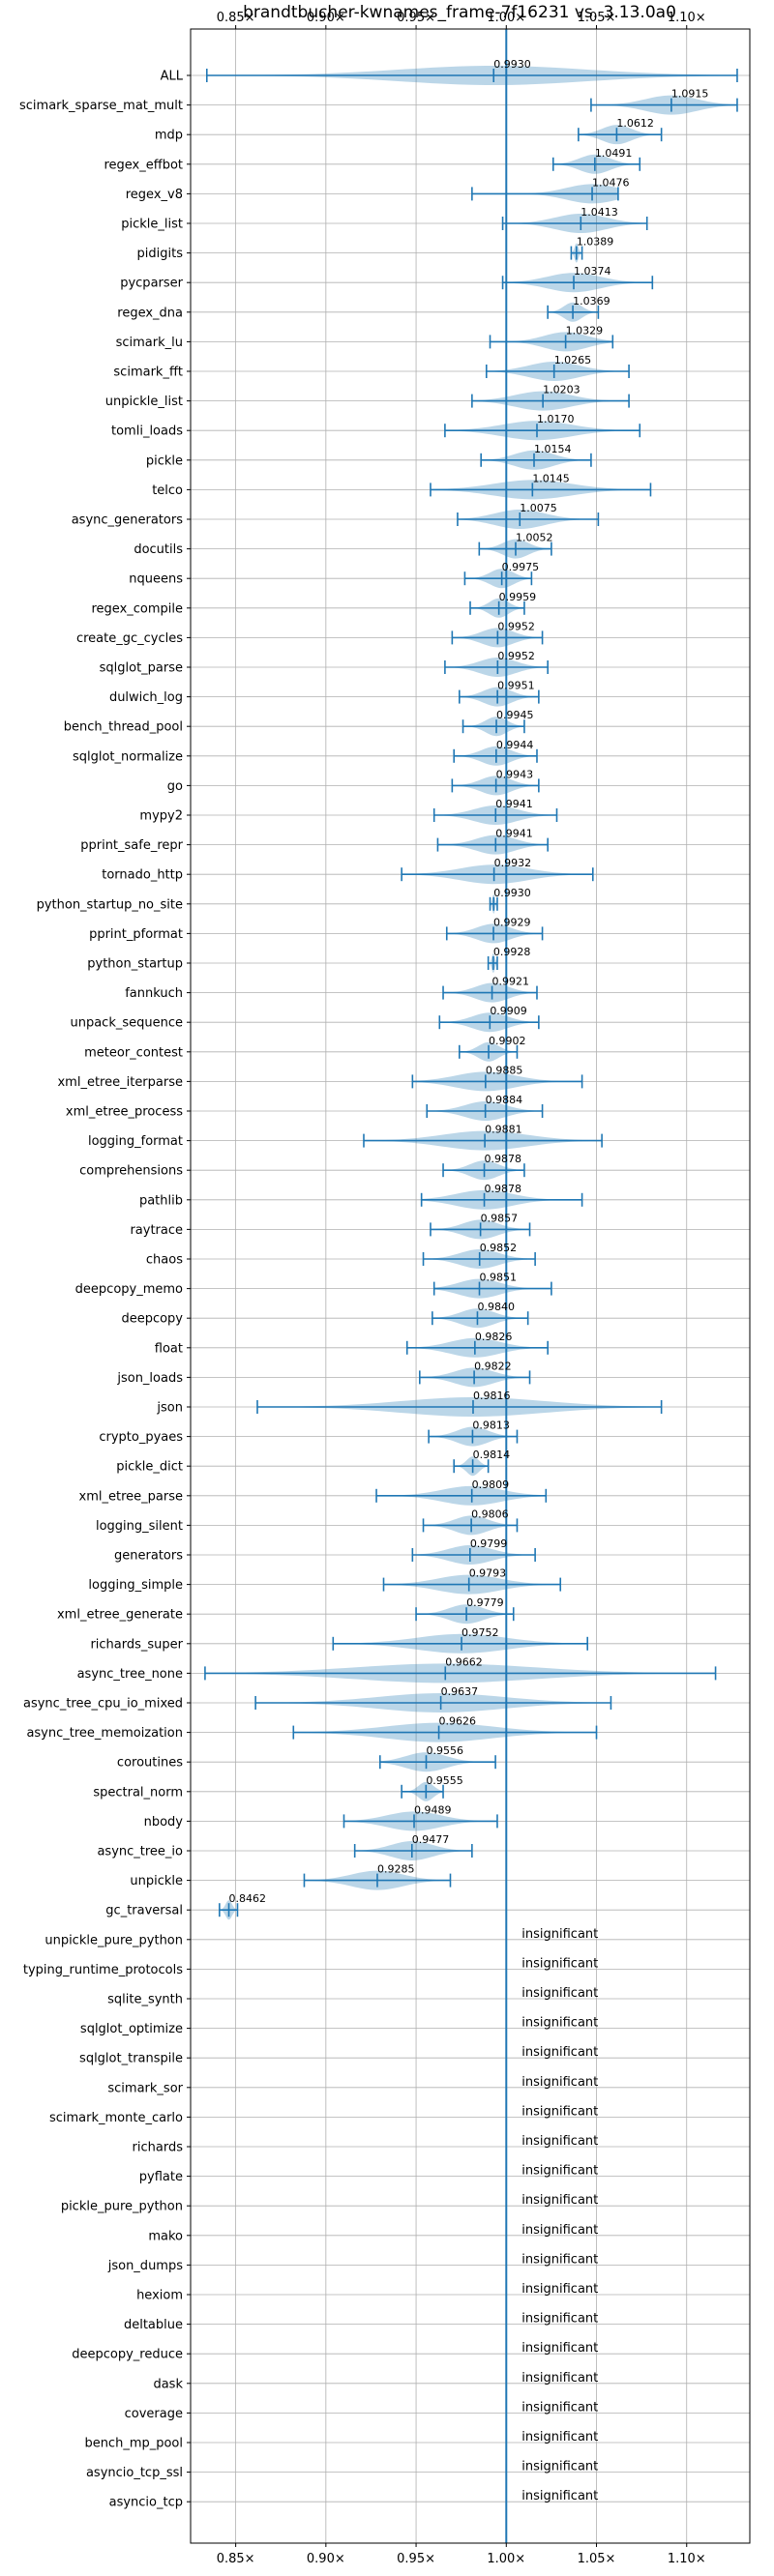 The height and width of the screenshot is (2576, 774). What do you see at coordinates (506, 2559) in the screenshot?
I see `x-tick-label-bottom: 1.00×` at bounding box center [506, 2559].